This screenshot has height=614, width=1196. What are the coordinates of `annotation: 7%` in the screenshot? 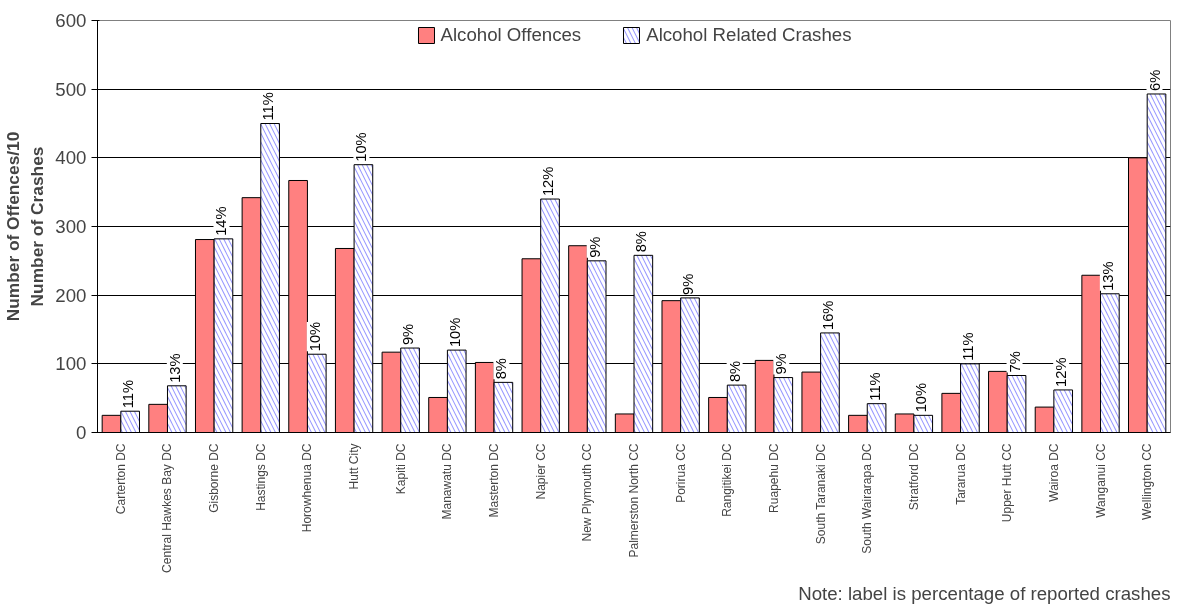 It's located at (1014, 362).